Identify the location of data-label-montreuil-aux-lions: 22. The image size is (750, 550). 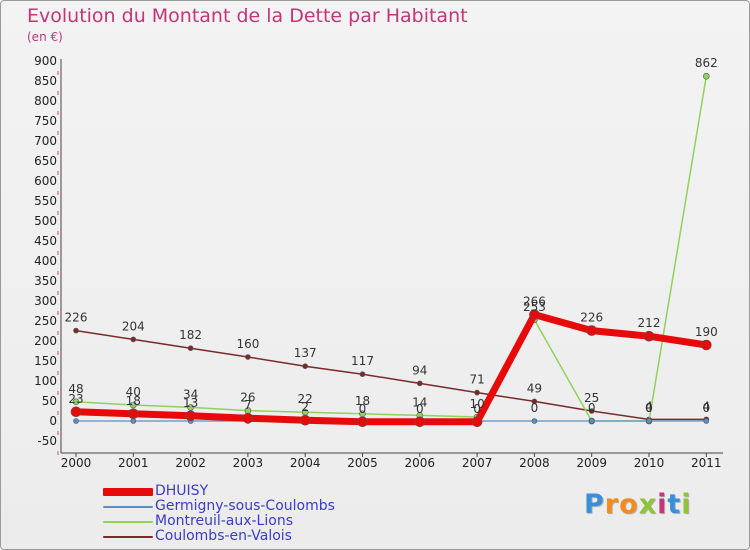
(305, 399).